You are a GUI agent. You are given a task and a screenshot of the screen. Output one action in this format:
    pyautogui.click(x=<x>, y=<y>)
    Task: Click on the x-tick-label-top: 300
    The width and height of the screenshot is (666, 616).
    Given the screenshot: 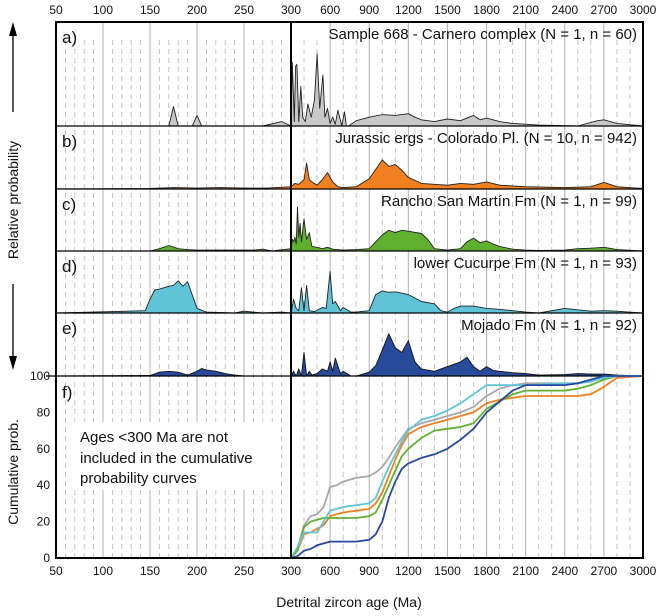 What is the action you would take?
    pyautogui.click(x=291, y=10)
    